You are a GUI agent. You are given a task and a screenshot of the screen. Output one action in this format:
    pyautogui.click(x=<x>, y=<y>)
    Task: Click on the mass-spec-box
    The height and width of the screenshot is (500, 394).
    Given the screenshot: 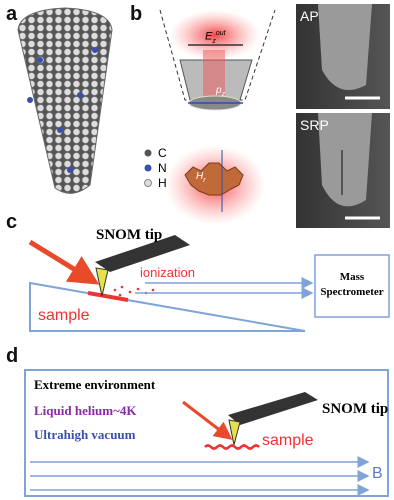 What is the action you would take?
    pyautogui.click(x=352, y=286)
    